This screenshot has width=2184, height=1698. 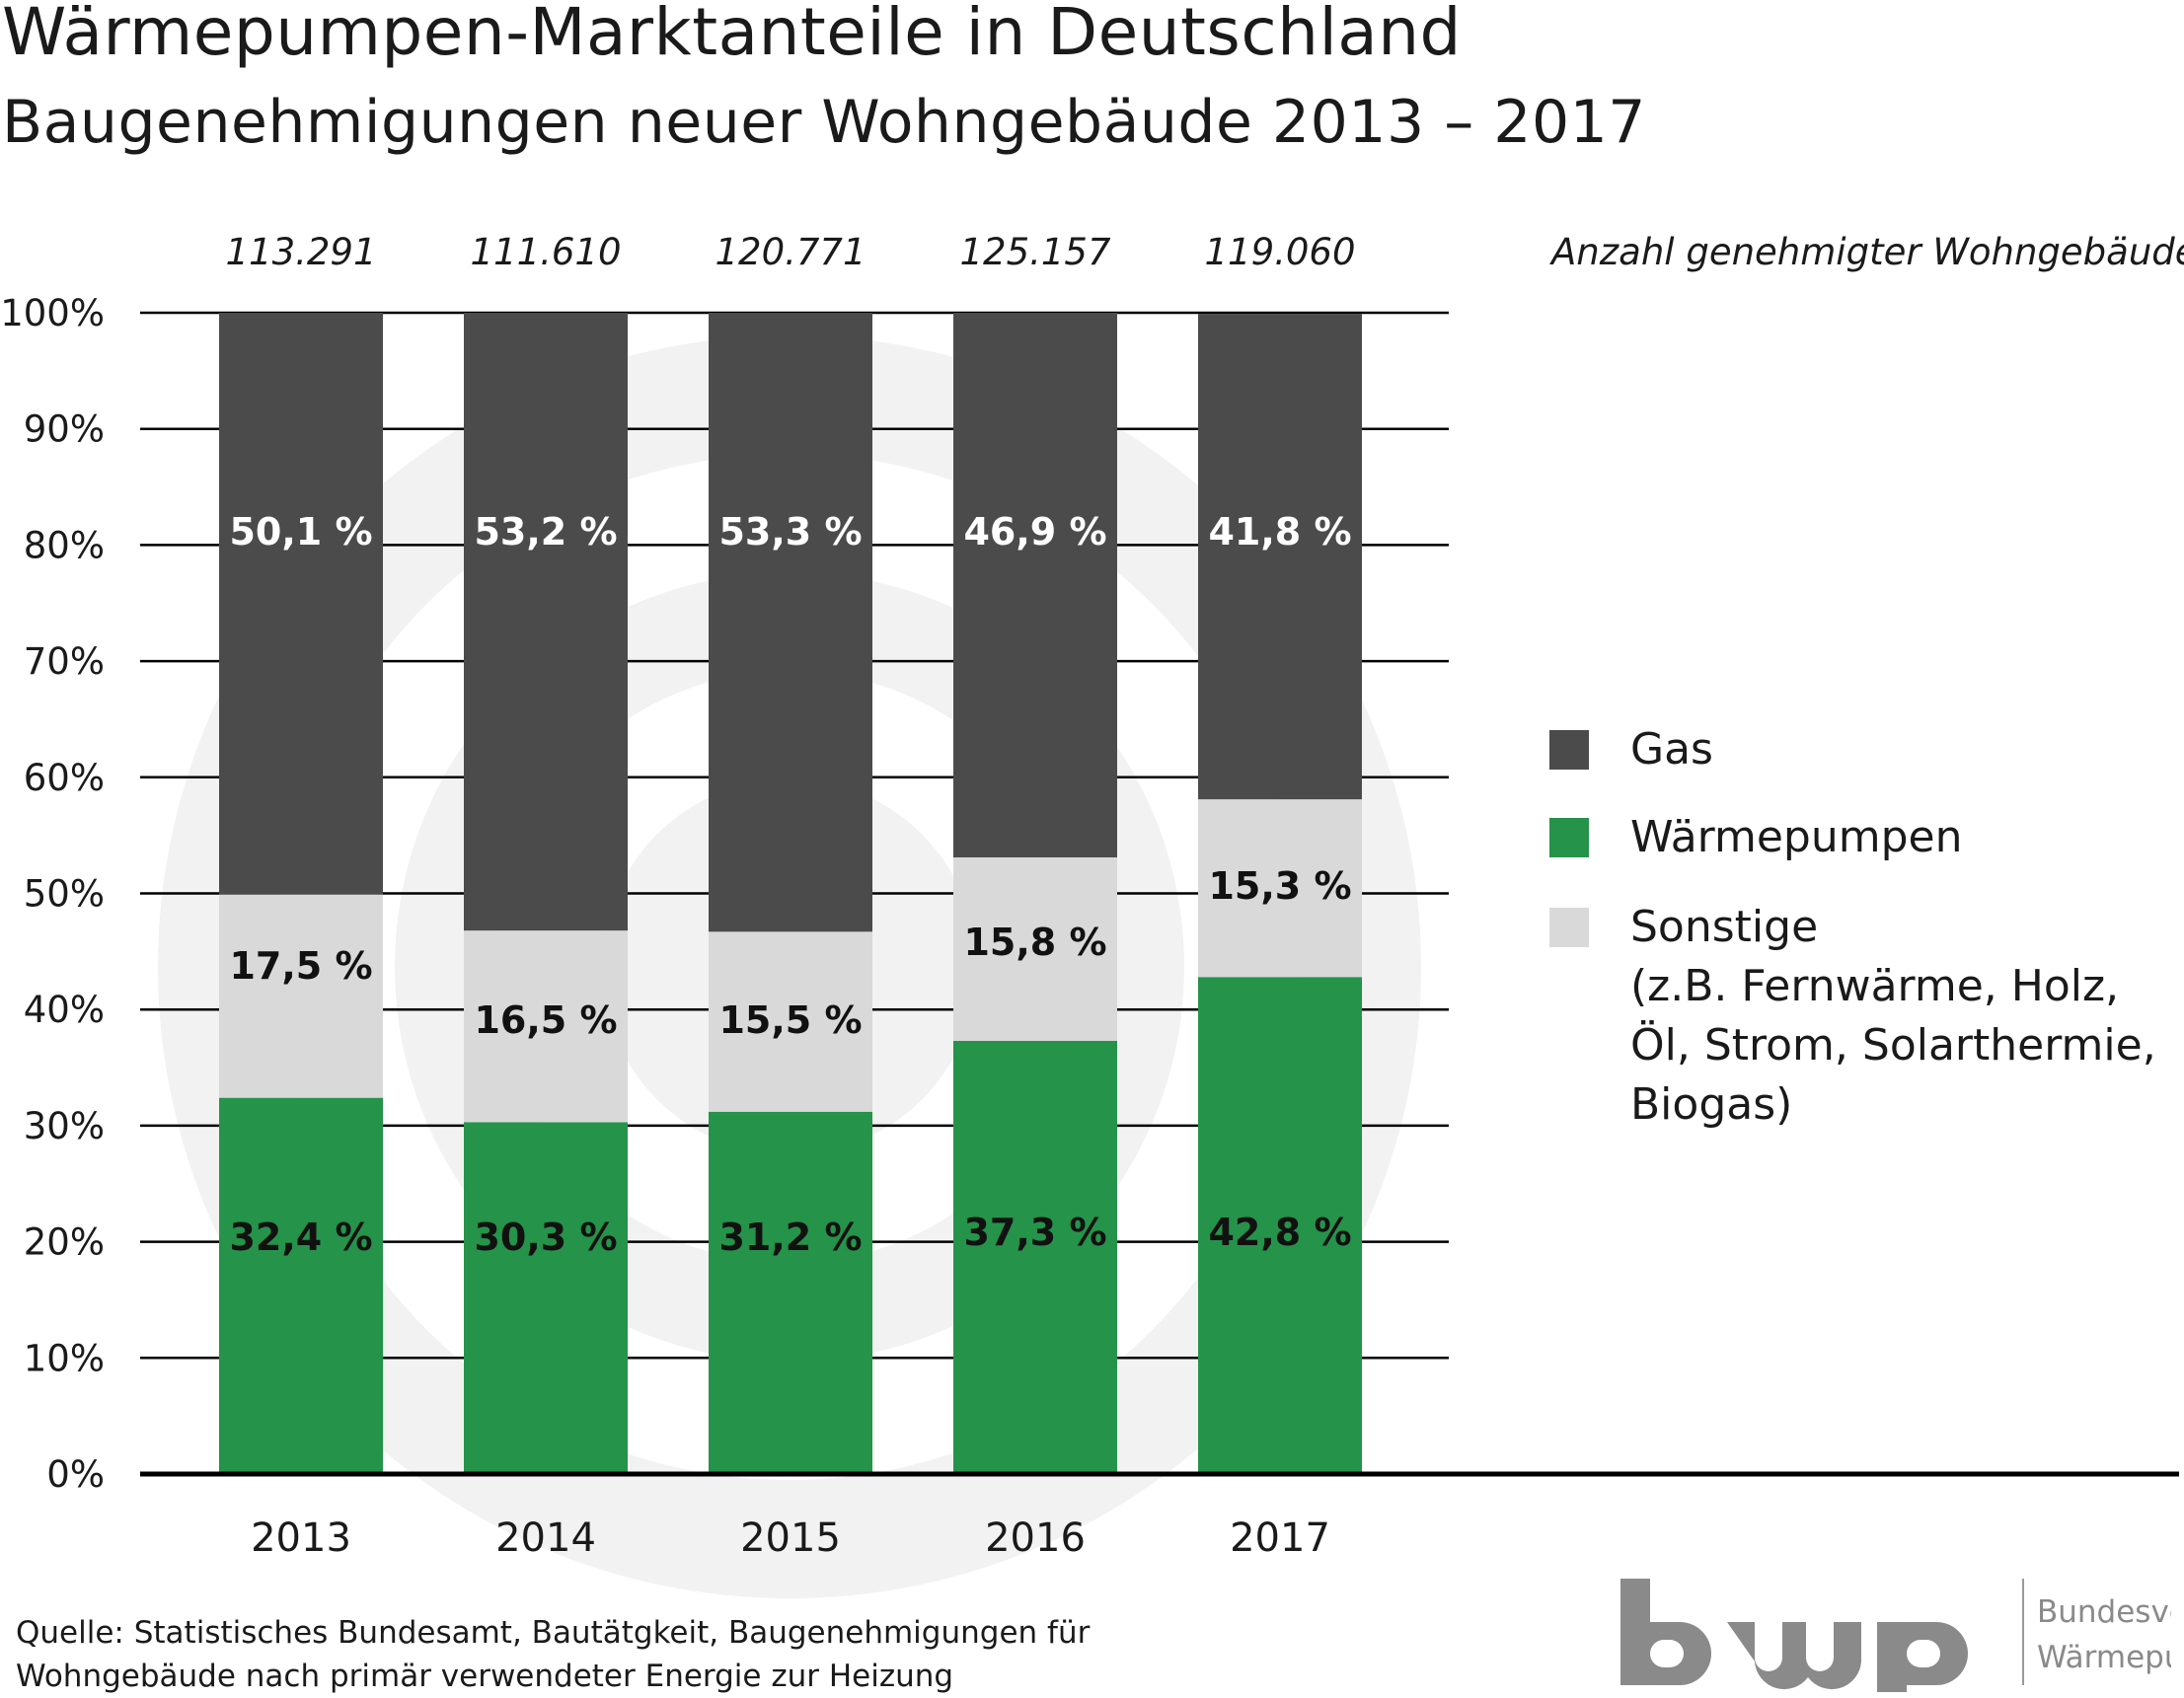 What do you see at coordinates (1794, 1635) in the screenshot?
I see `bwp-logo-mark` at bounding box center [1794, 1635].